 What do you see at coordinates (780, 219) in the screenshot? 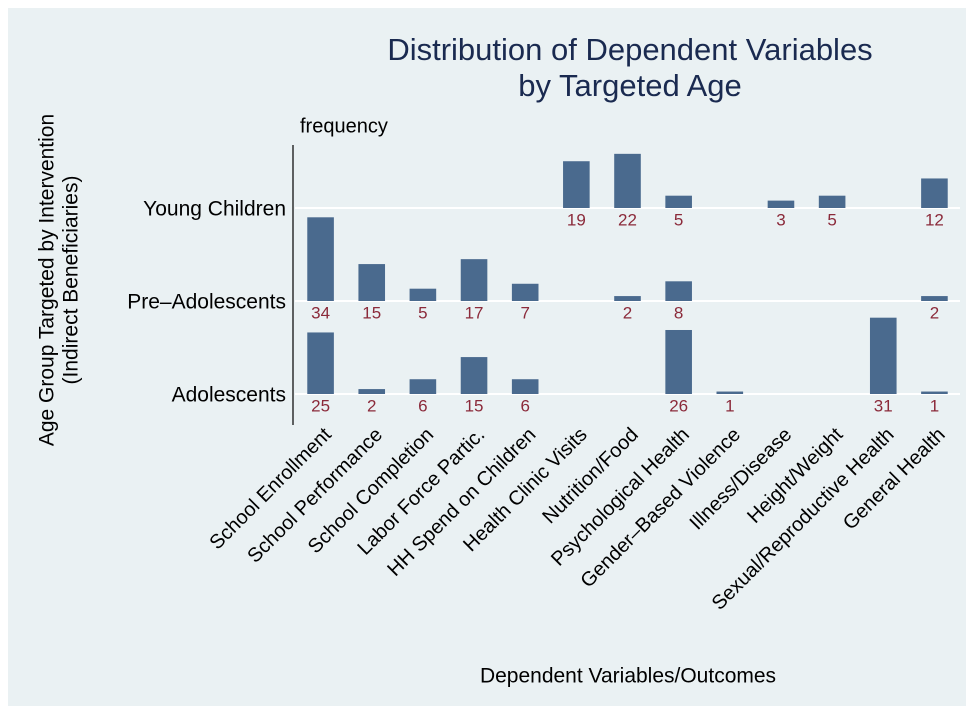
I see `data-label: 3` at bounding box center [780, 219].